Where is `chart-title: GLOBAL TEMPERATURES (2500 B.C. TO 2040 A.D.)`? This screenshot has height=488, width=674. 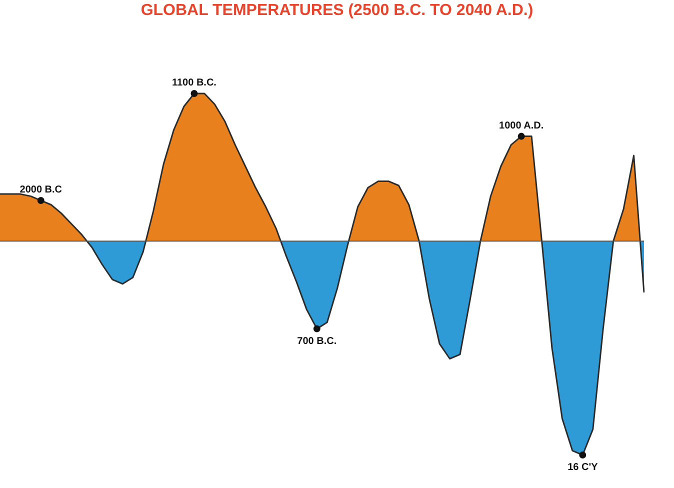
chart-title: GLOBAL TEMPERATURES (2500 B.C. TO 2040 A.D.) is located at coordinates (337, 11).